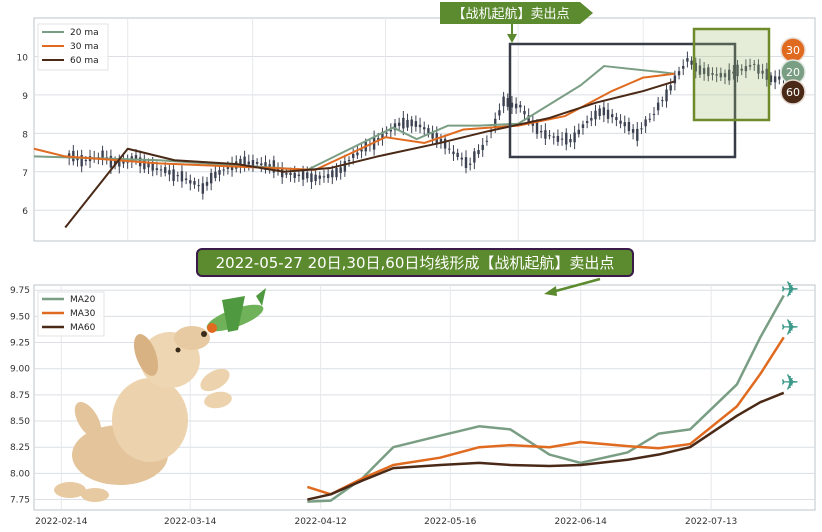 The width and height of the screenshot is (822, 532). What do you see at coordinates (23, 58) in the screenshot?
I see `top-y-tick-label: 10` at bounding box center [23, 58].